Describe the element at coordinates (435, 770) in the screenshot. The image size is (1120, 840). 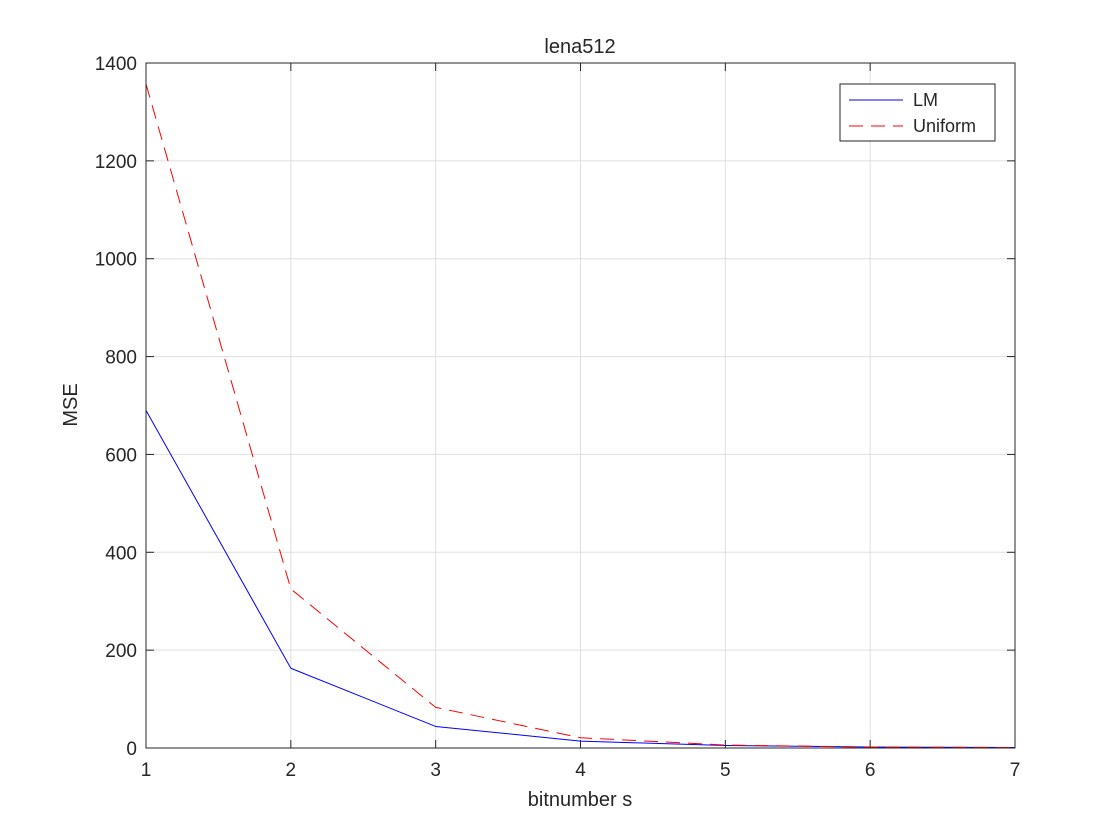
I see `x-tick-label: 3` at that location.